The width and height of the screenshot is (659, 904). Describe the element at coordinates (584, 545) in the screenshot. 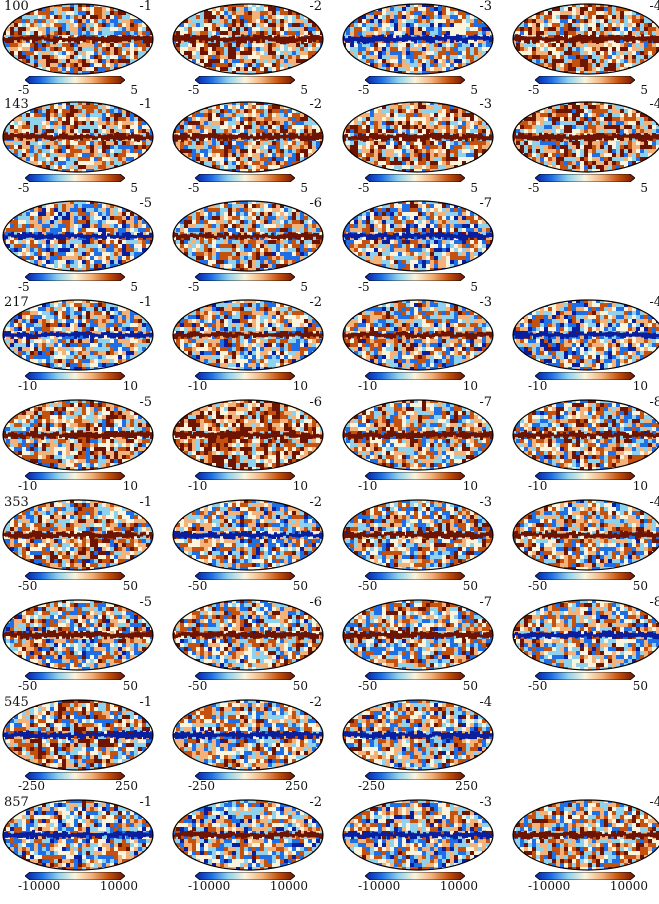

I see `map-panel: -4 -50 50` at that location.